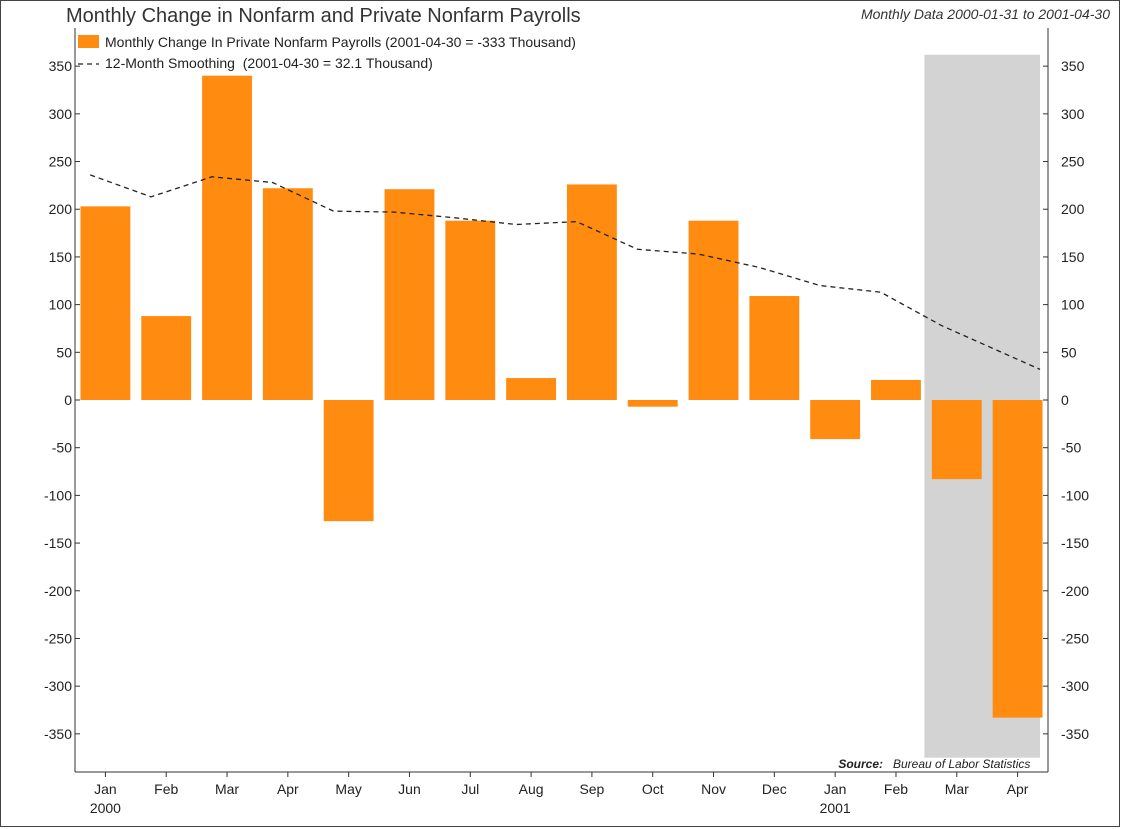  What do you see at coordinates (774, 789) in the screenshot?
I see `x-tick-label-11: Dec` at bounding box center [774, 789].